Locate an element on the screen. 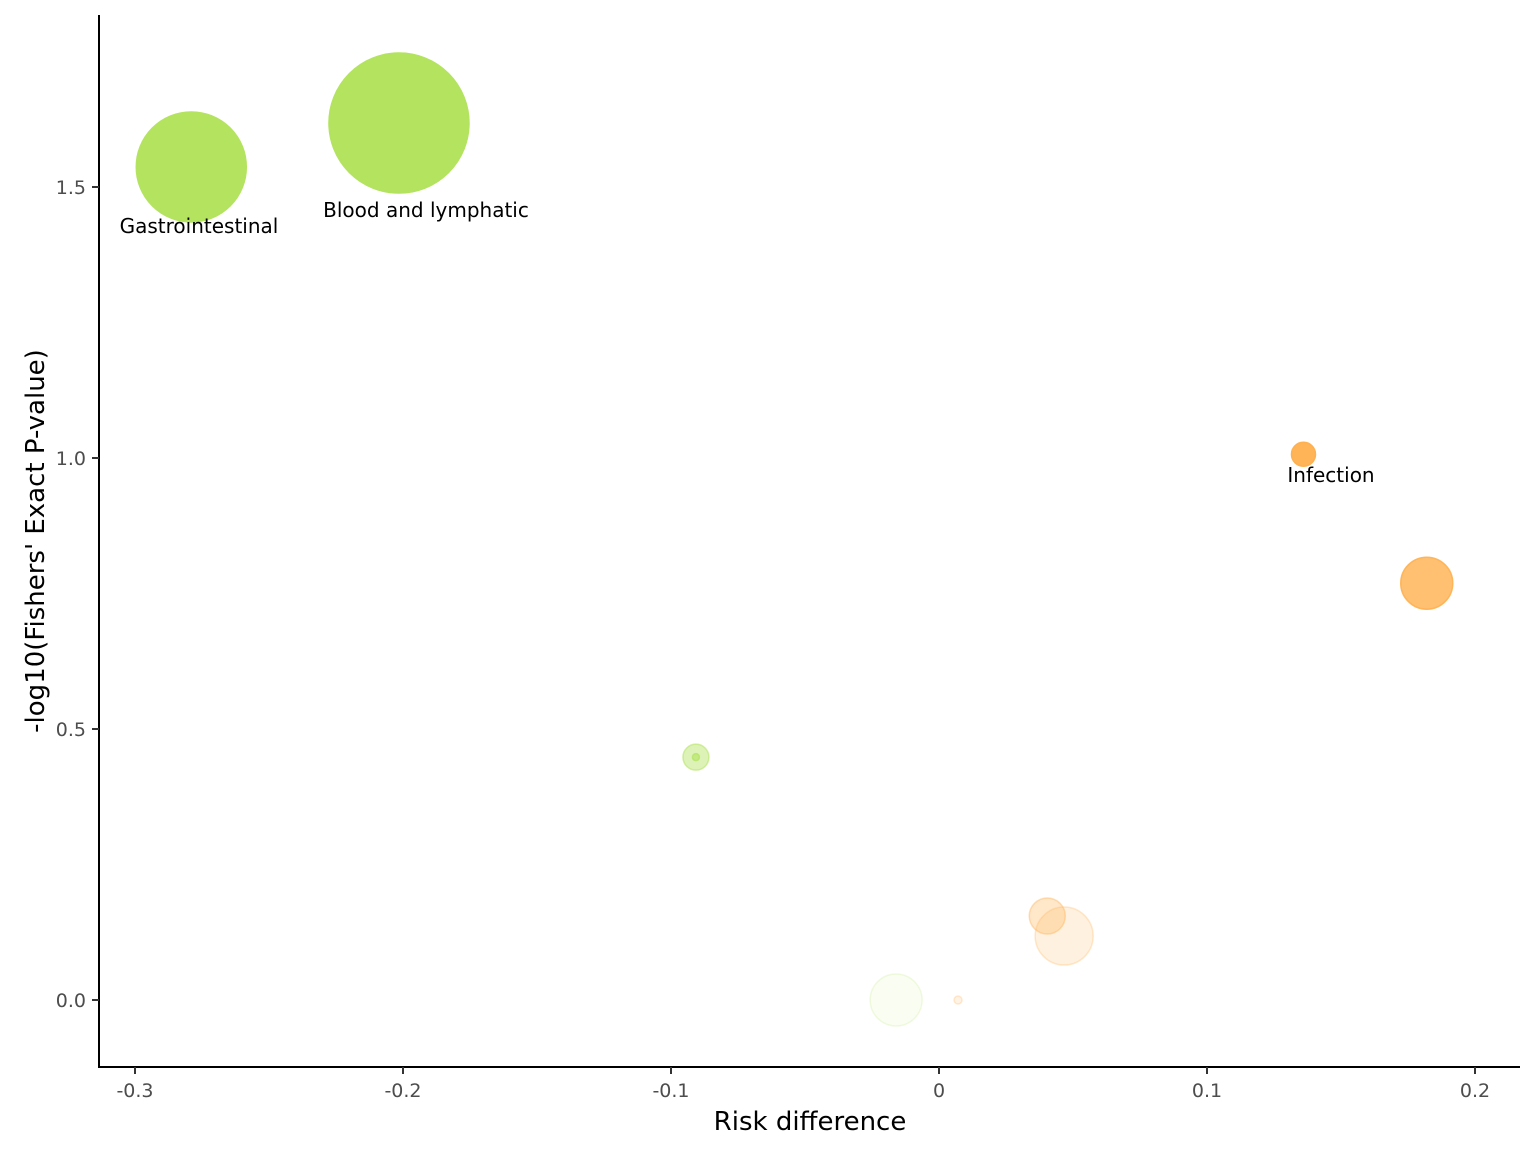  point-label: Blood and lymphatic is located at coordinates (426, 210).